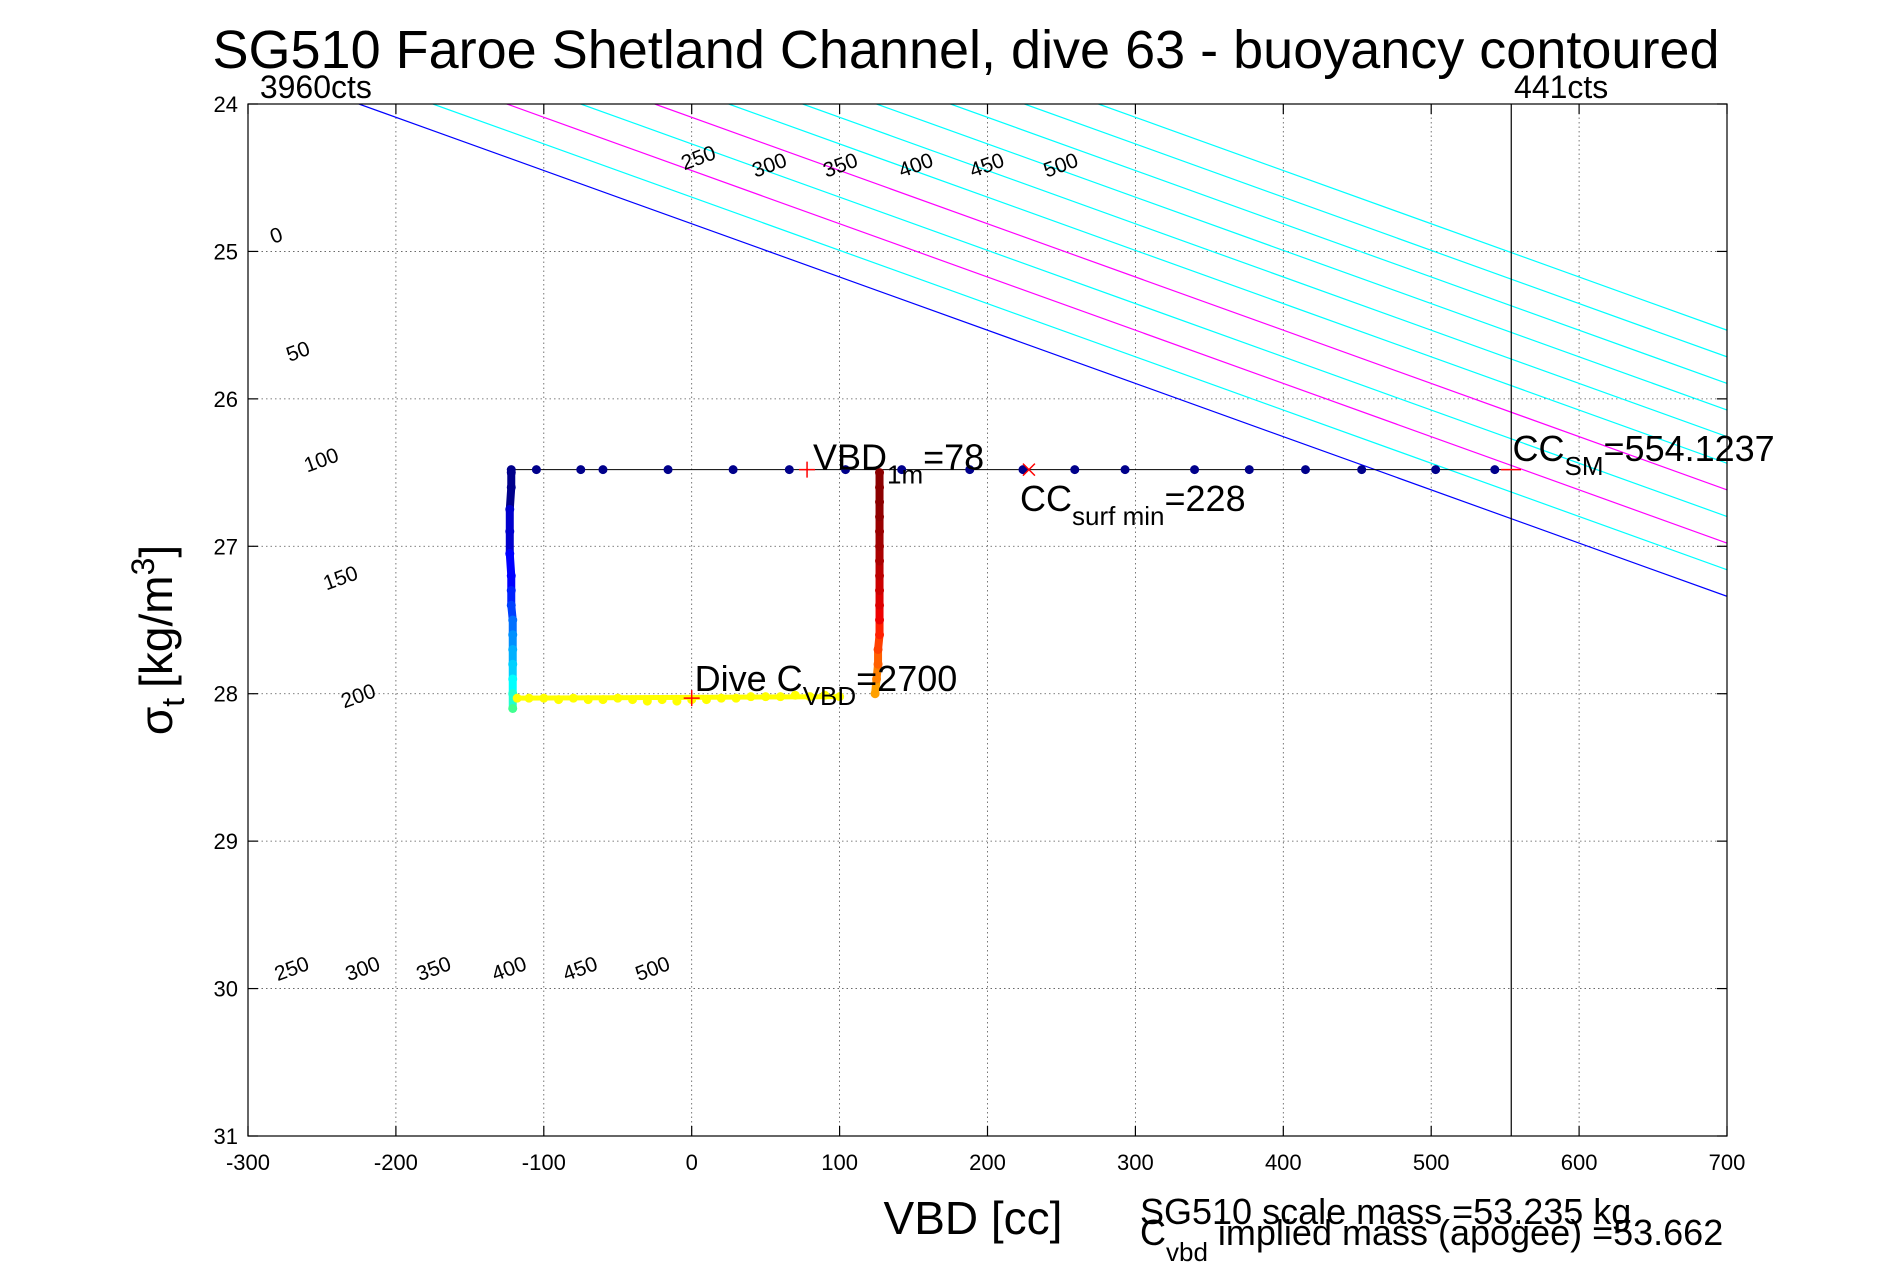  I want to click on scale-mass-text: SG510 scale mass =53.235 kg, so click(1385, 1211).